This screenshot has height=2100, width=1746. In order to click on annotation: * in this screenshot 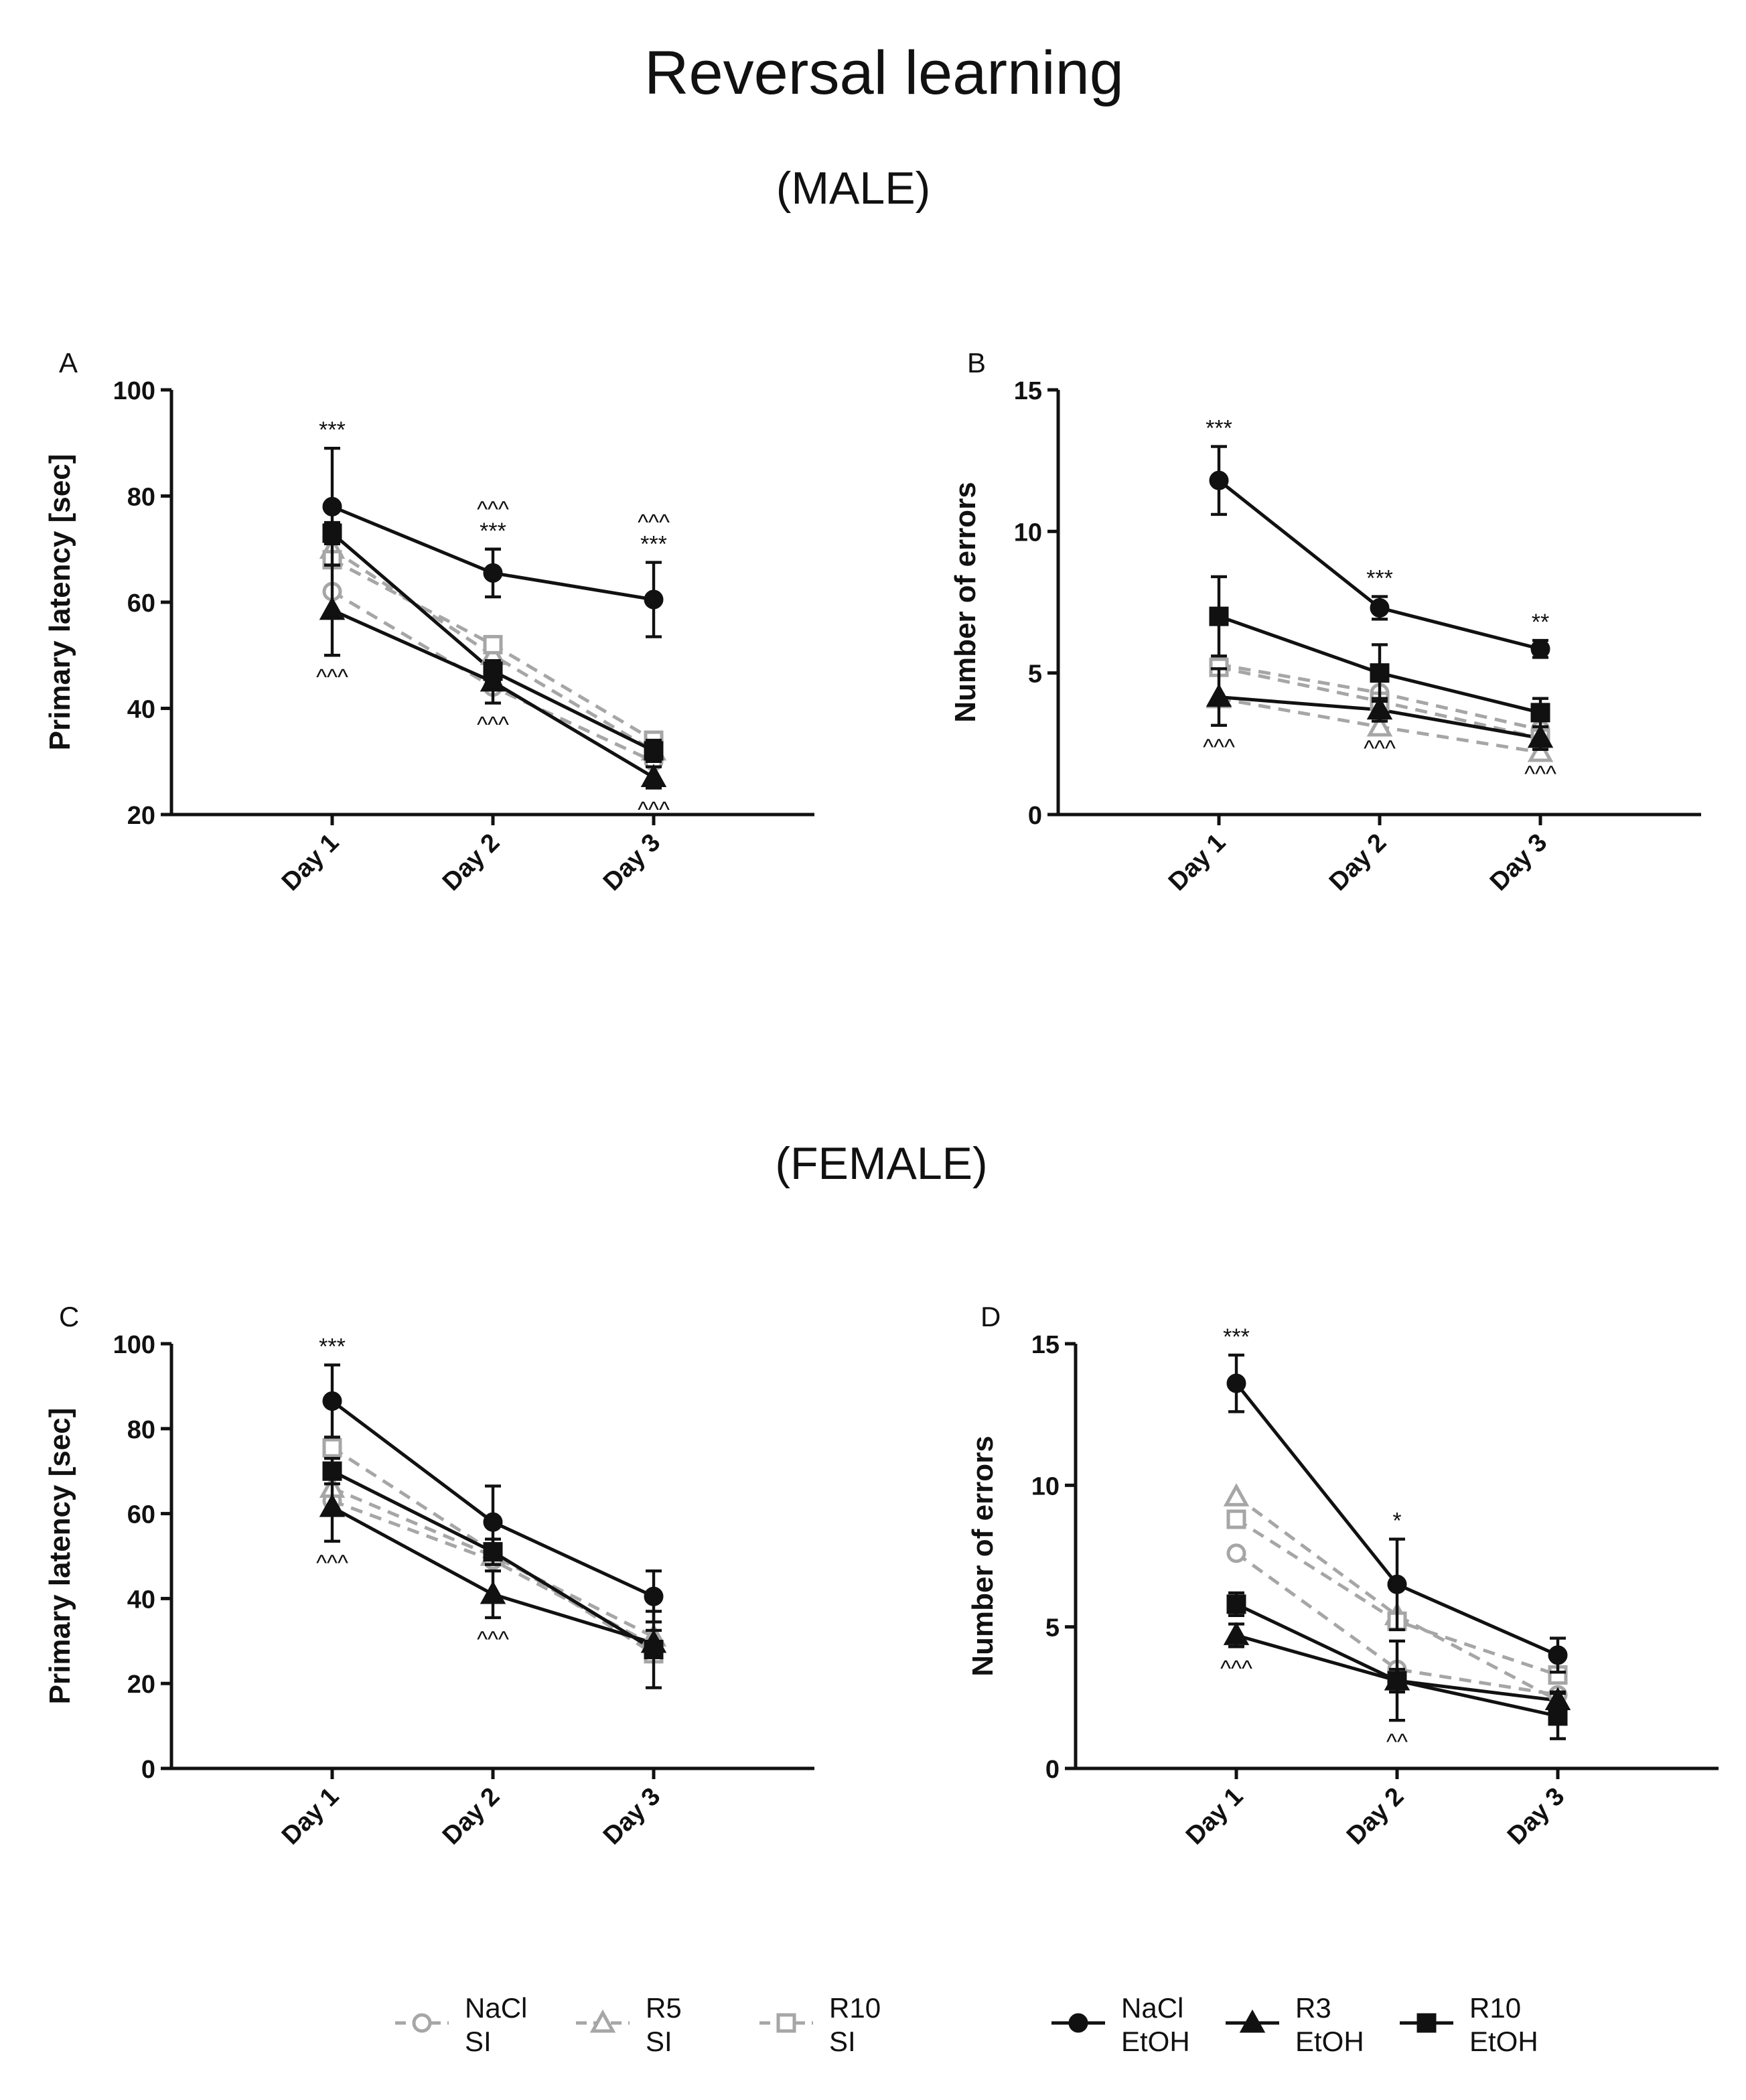, I will do `click(1396, 1521)`.